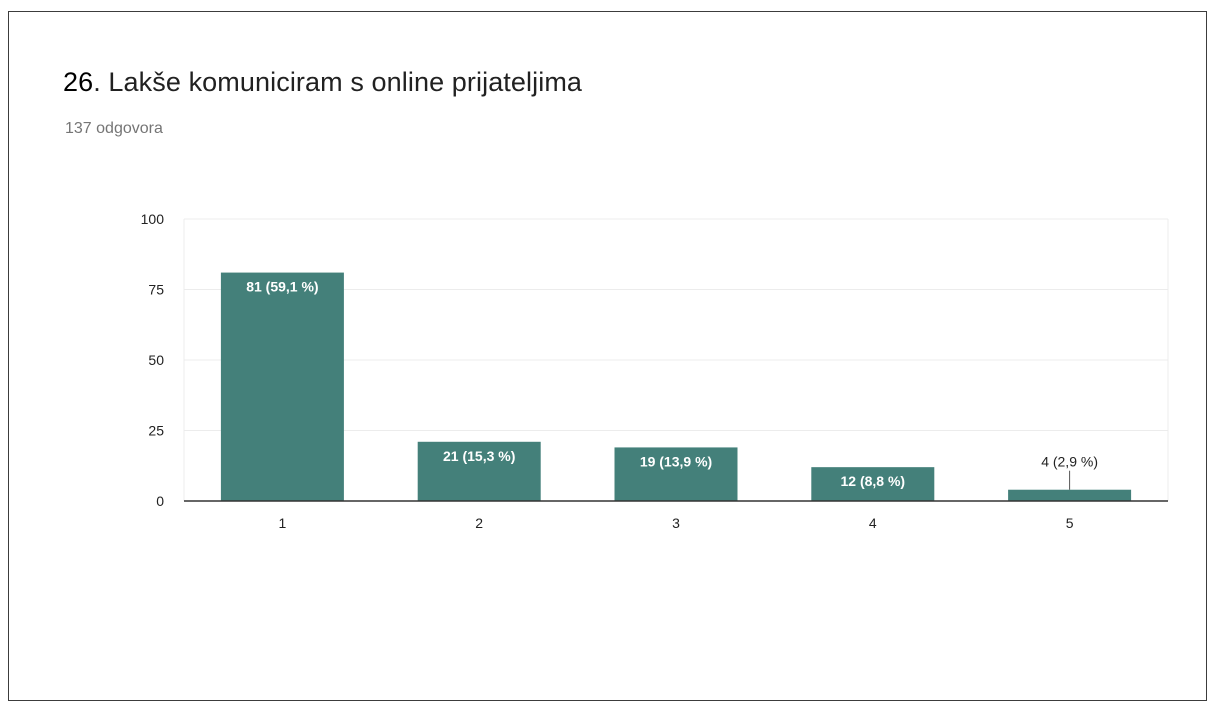 The height and width of the screenshot is (701, 1209). I want to click on bar-data-label: 4 (2,9 %), so click(1069, 462).